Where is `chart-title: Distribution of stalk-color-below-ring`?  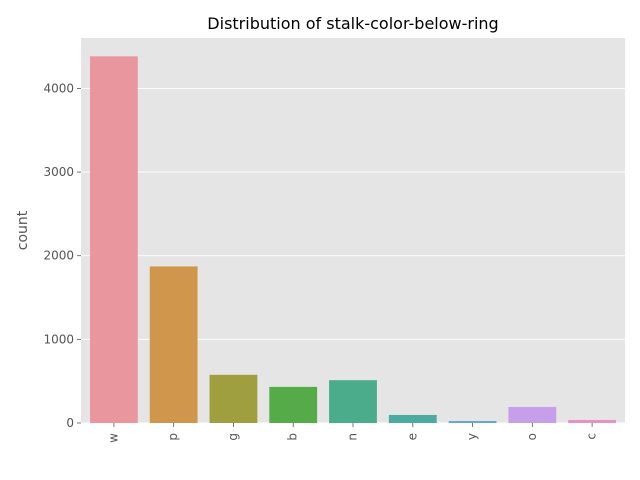
chart-title: Distribution of stalk-color-below-ring is located at coordinates (352, 23).